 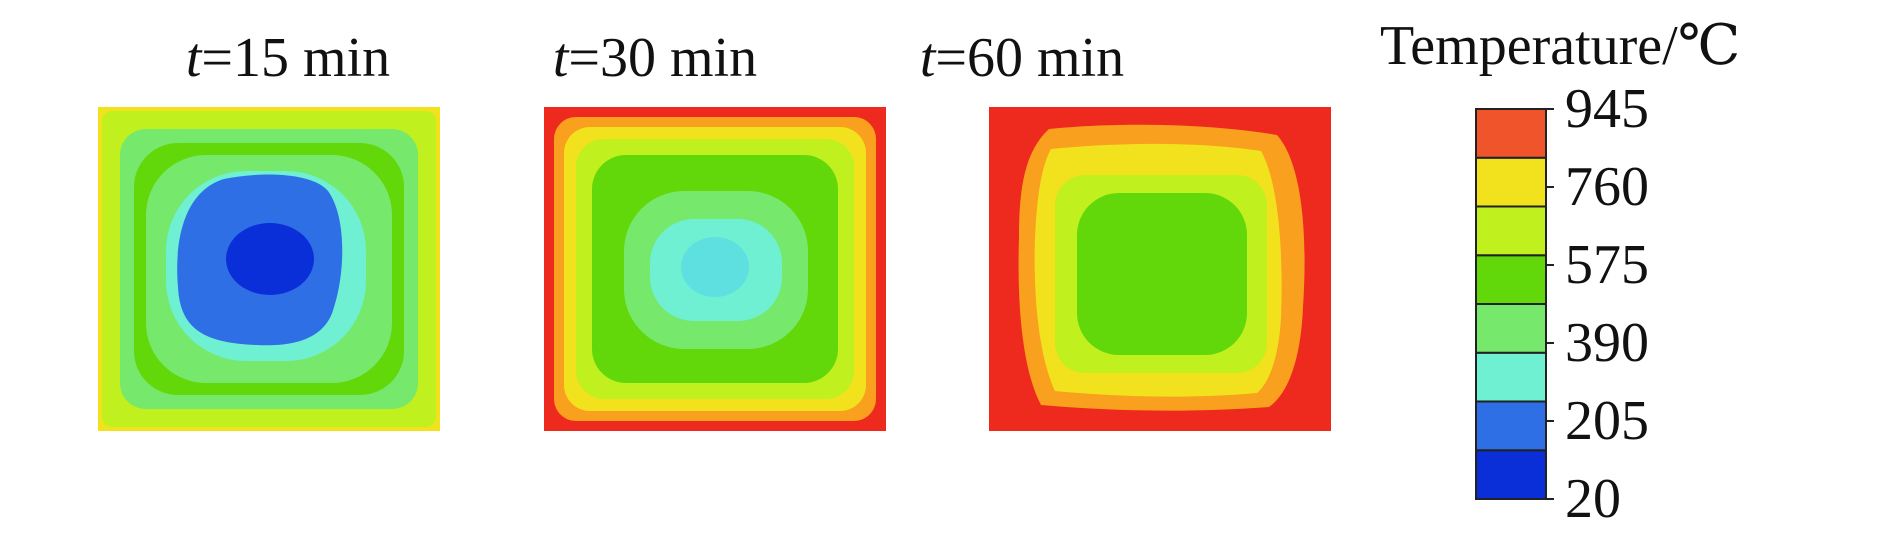 I want to click on colorbar-tick-label: 575, so click(x=1607, y=265).